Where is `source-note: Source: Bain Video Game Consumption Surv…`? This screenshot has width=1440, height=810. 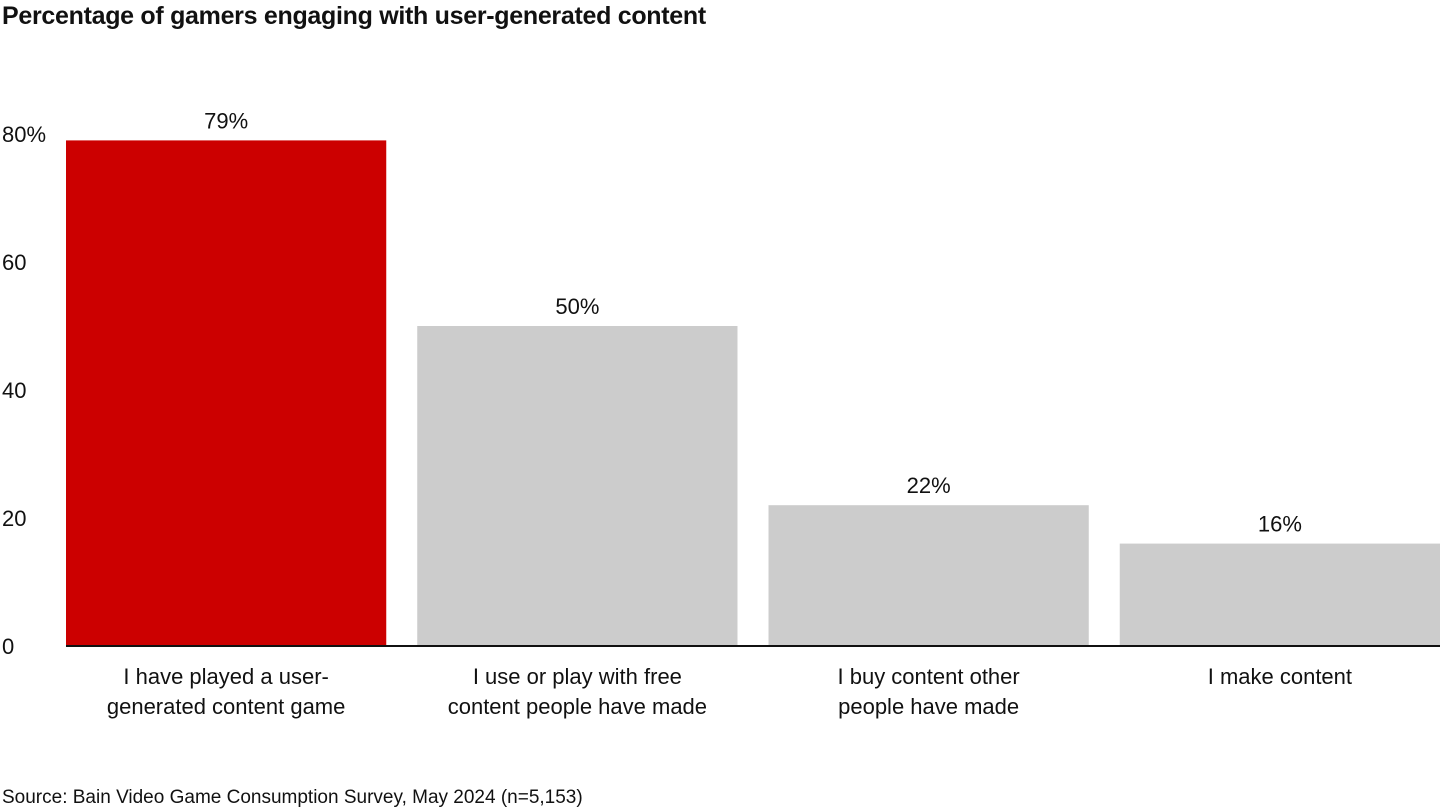
source-note: Source: Bain Video Game Consumption Surv… is located at coordinates (292, 797).